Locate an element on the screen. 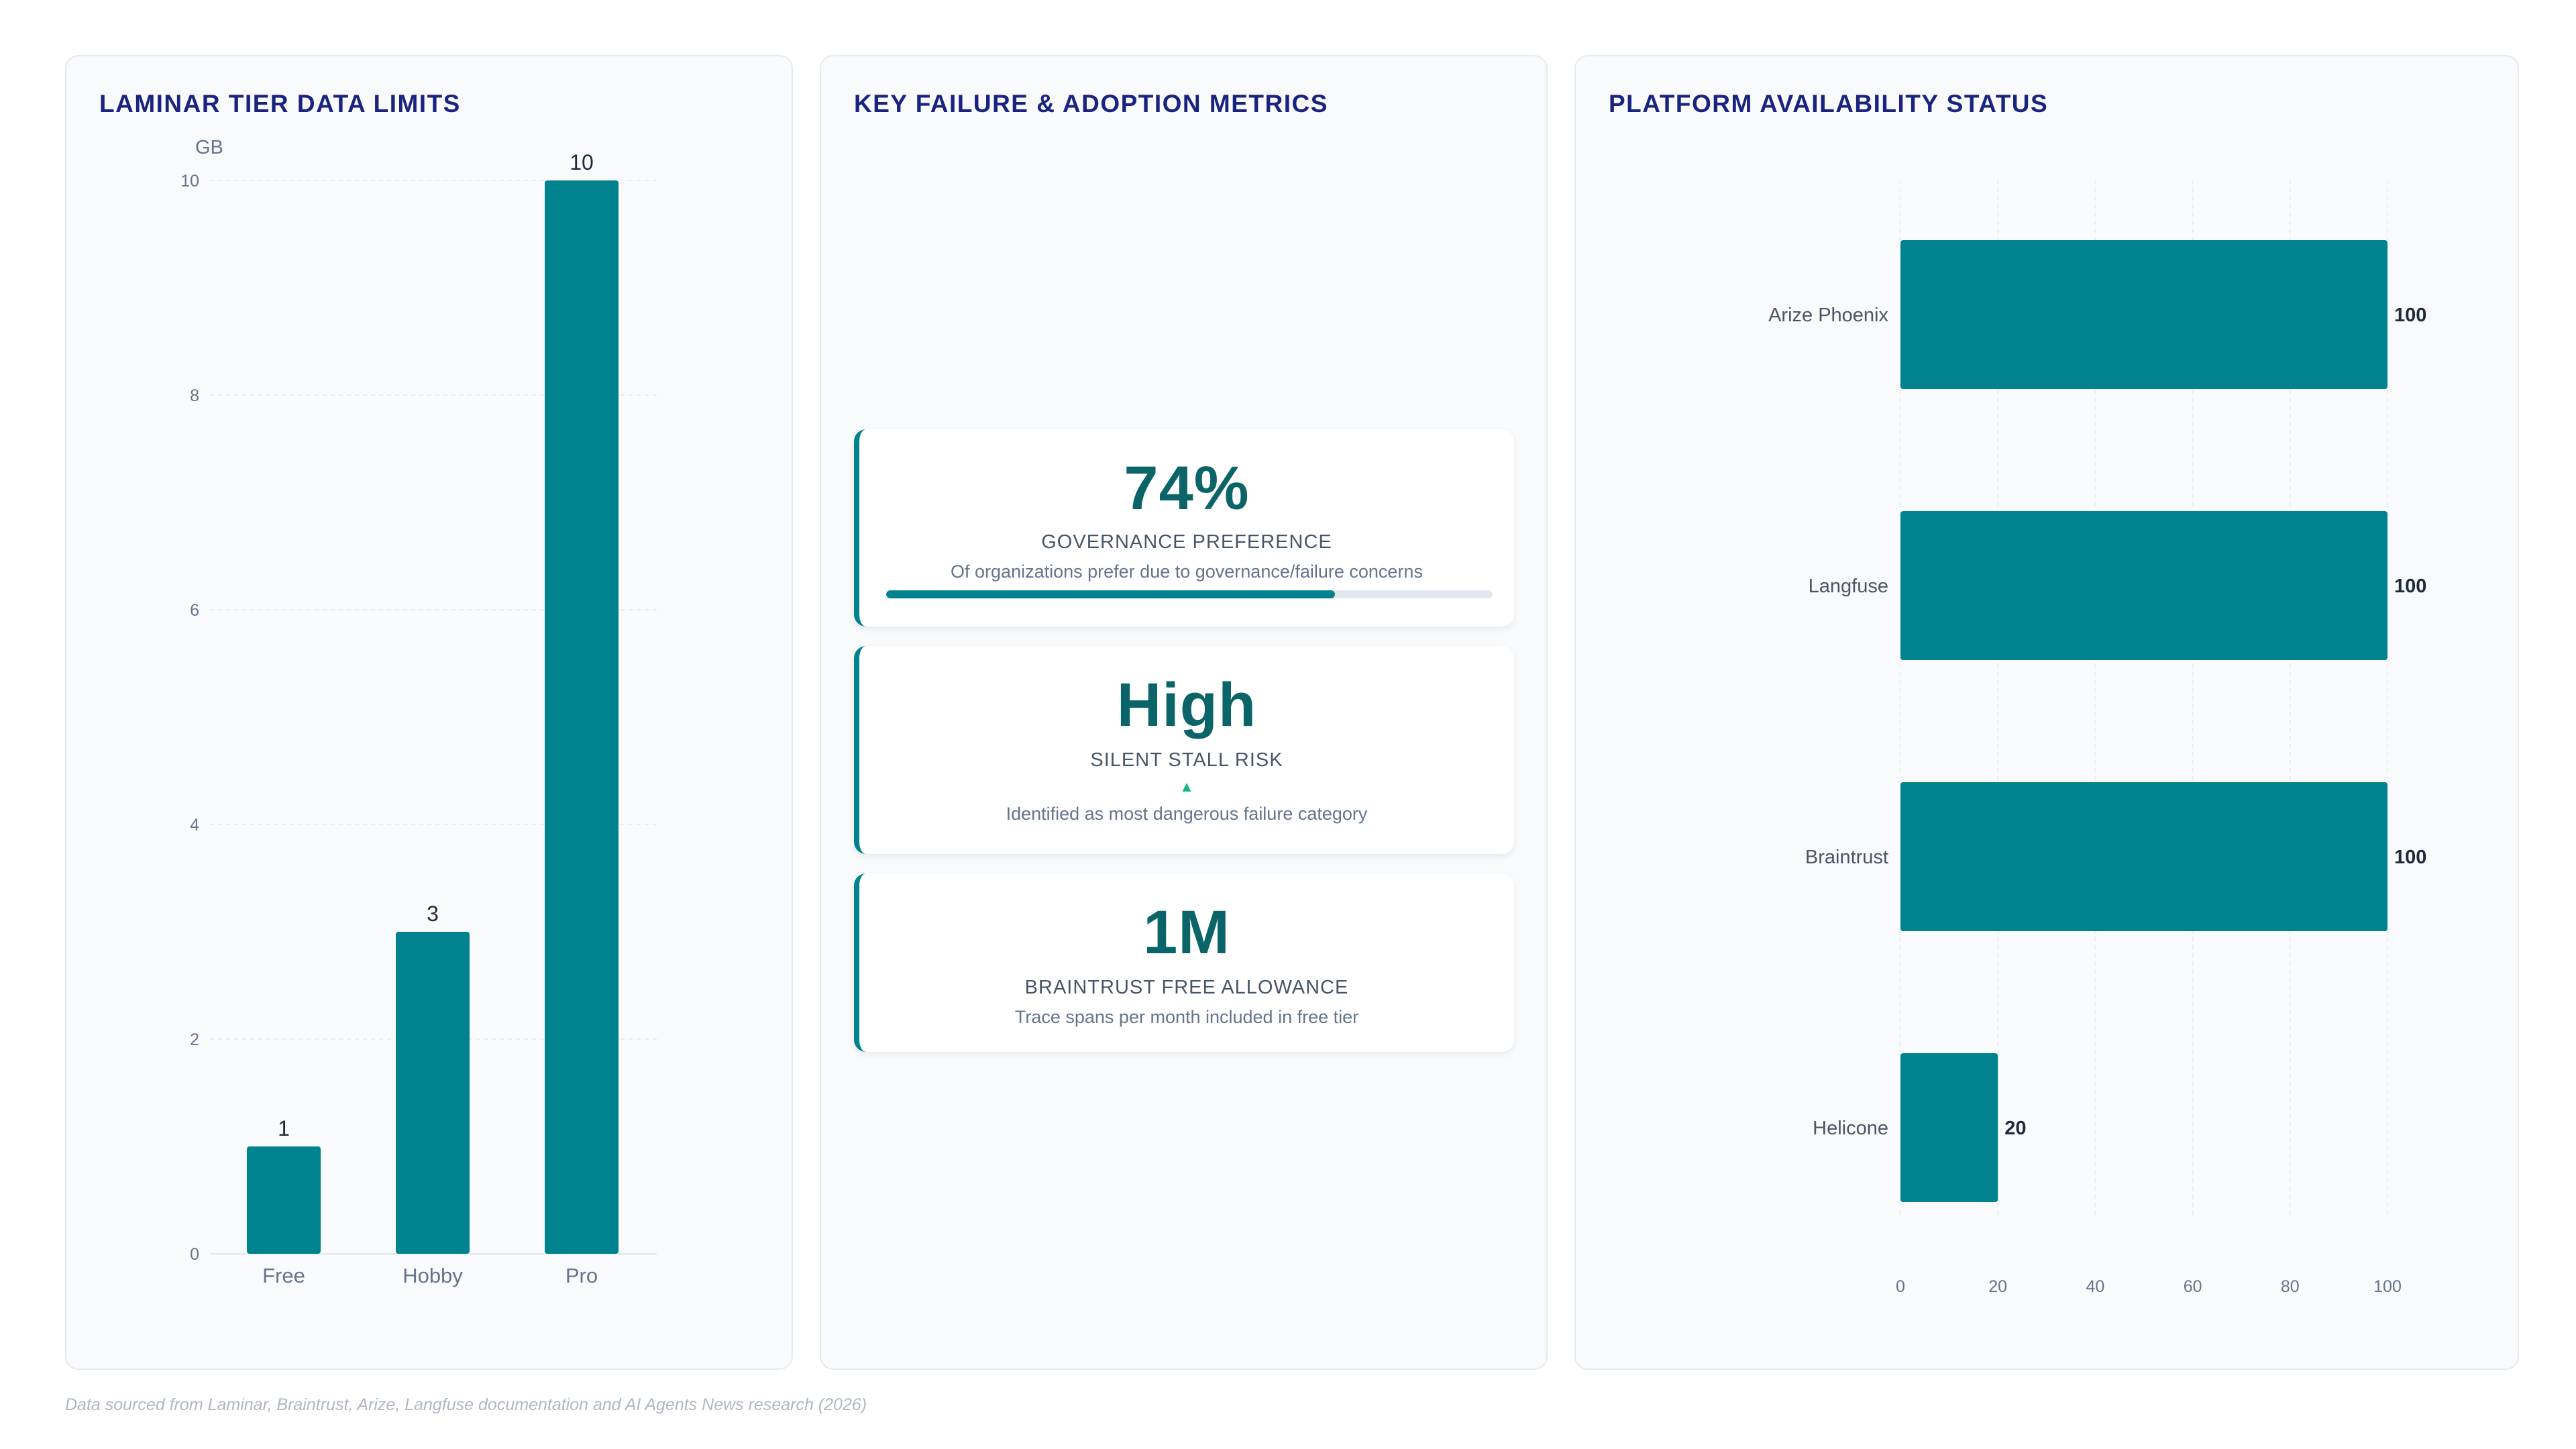  x-tick-label: 100 is located at coordinates (2387, 1286).